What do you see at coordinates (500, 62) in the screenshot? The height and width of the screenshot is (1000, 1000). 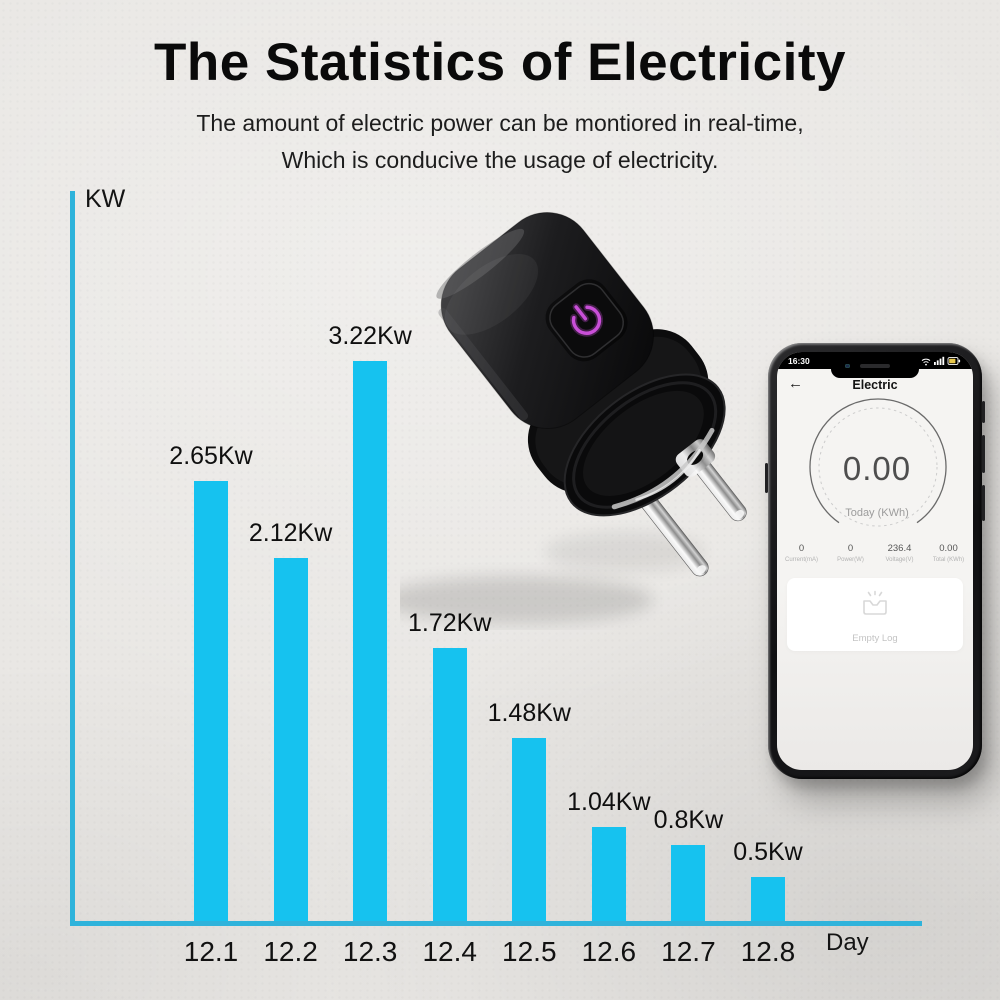 I see `page-title: The Statistics of Electricity` at bounding box center [500, 62].